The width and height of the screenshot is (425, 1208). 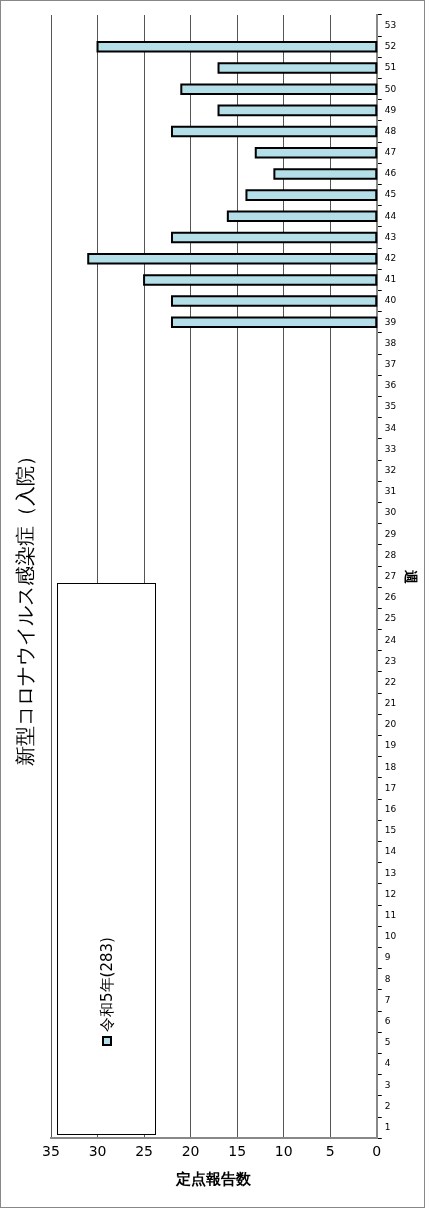 I want to click on y-tick-label: 22, so click(x=390, y=681).